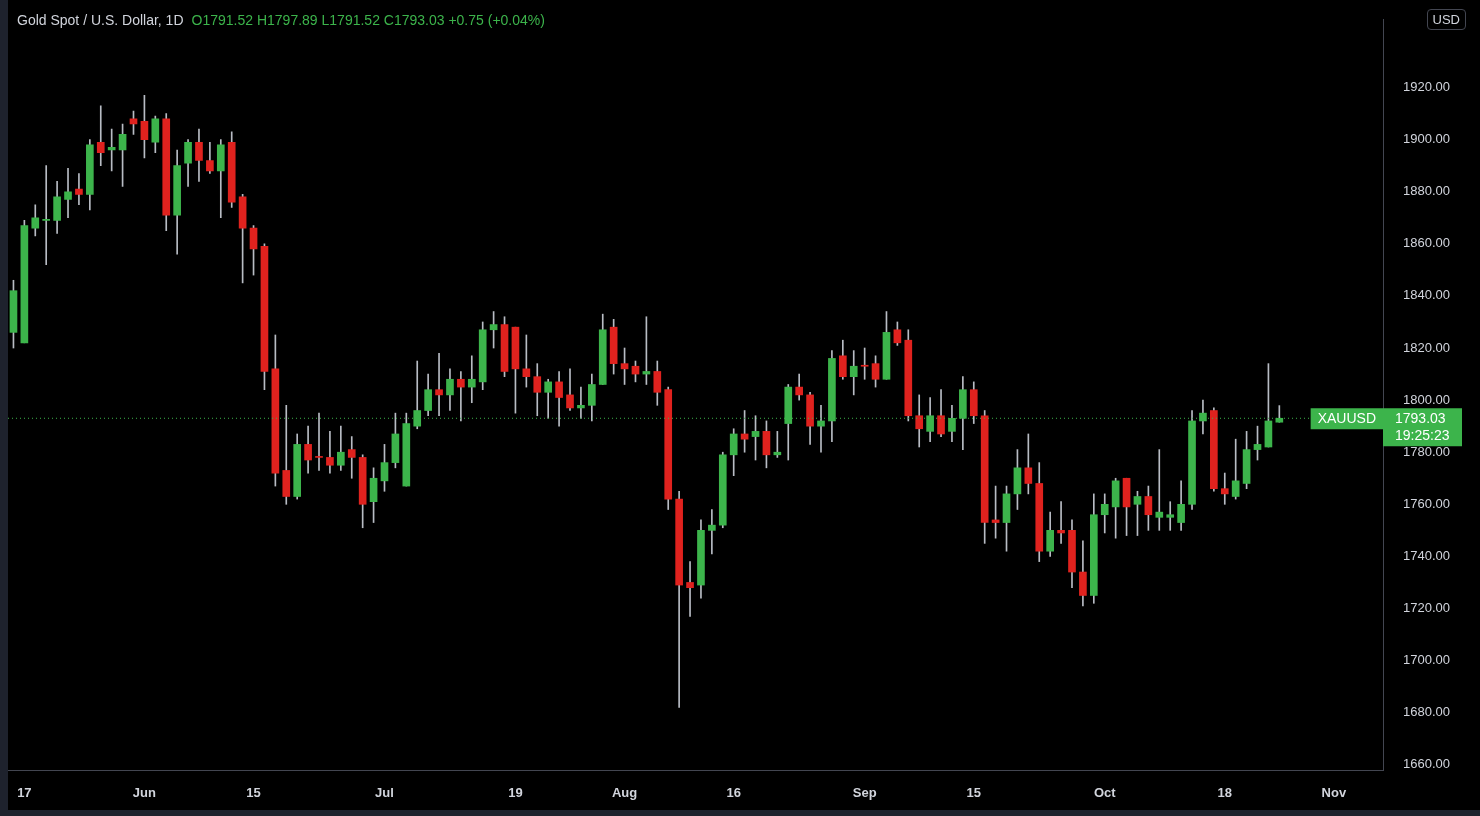 This screenshot has height=816, width=1480. What do you see at coordinates (1426, 712) in the screenshot?
I see `y-tick-label: 1680.00` at bounding box center [1426, 712].